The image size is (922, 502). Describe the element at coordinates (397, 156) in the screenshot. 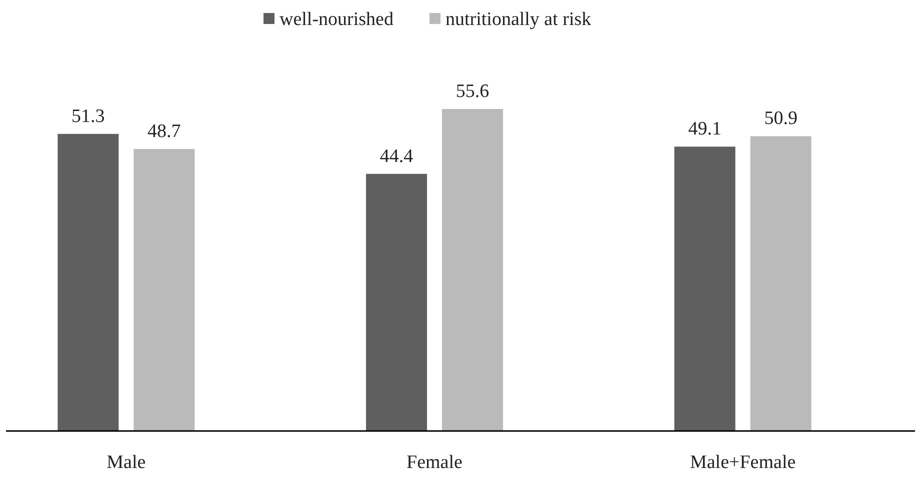

I see `data-label: 44.4` at that location.